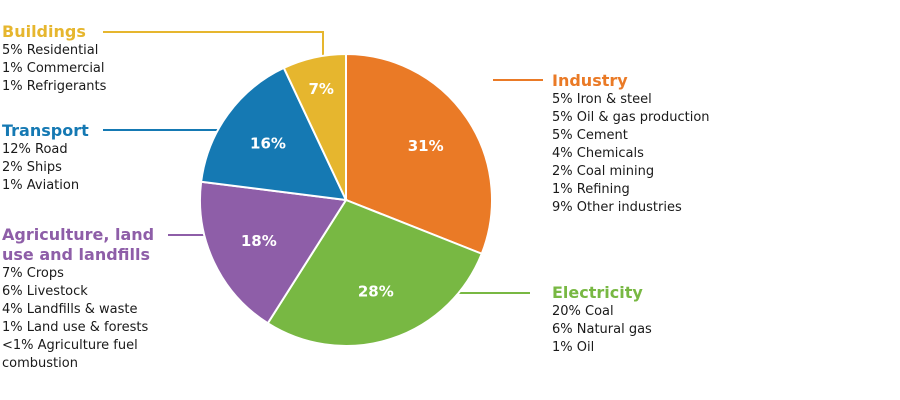  Describe the element at coordinates (32, 167) in the screenshot. I see `legend-item: 2% Ships` at that location.